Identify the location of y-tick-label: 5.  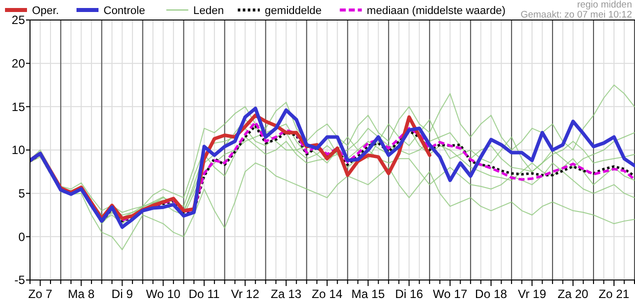
(22, 193).